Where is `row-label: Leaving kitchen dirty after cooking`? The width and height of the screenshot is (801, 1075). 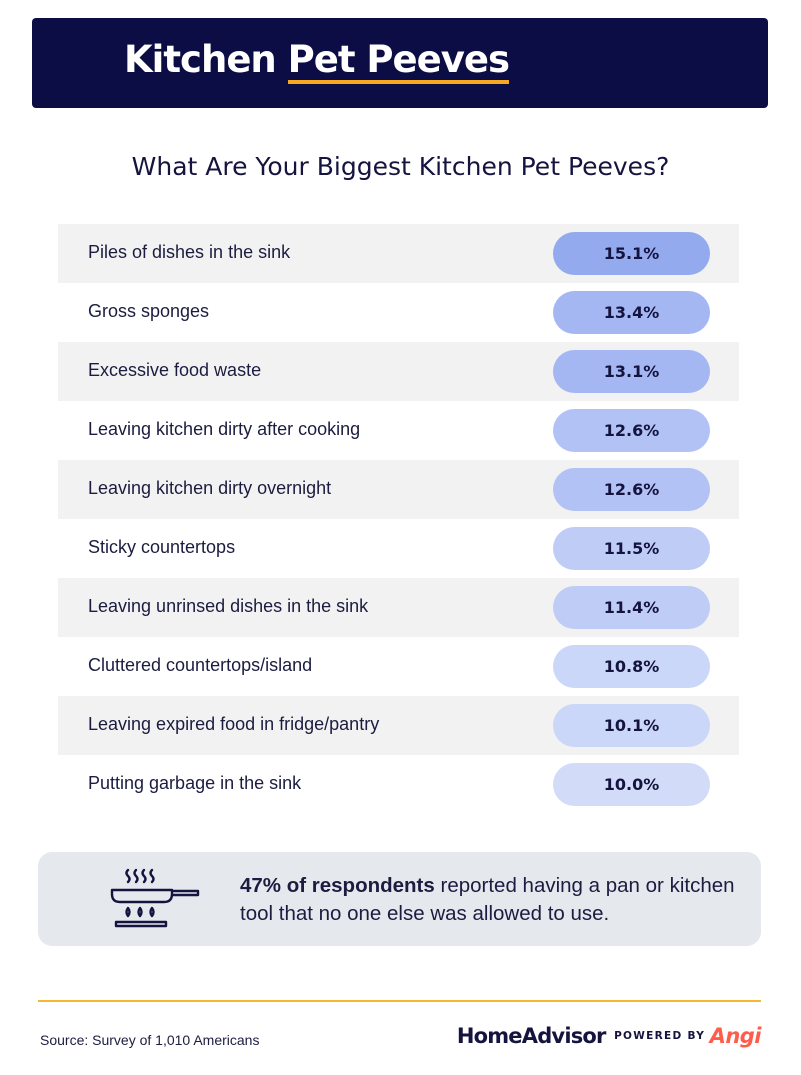
row-label: Leaving kitchen dirty after cooking is located at coordinates (224, 429).